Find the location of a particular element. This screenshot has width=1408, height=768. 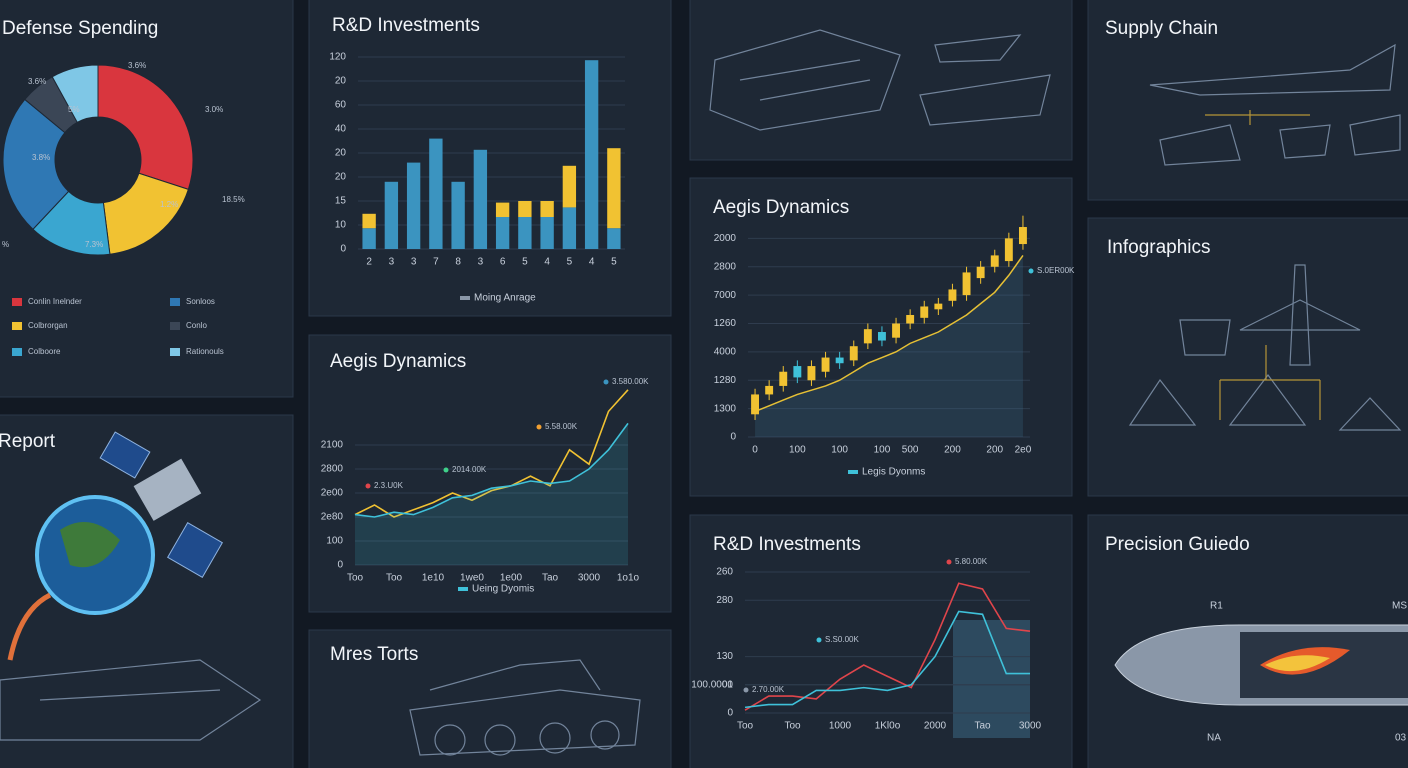

chart-title: R&D Investments is located at coordinates (787, 544).